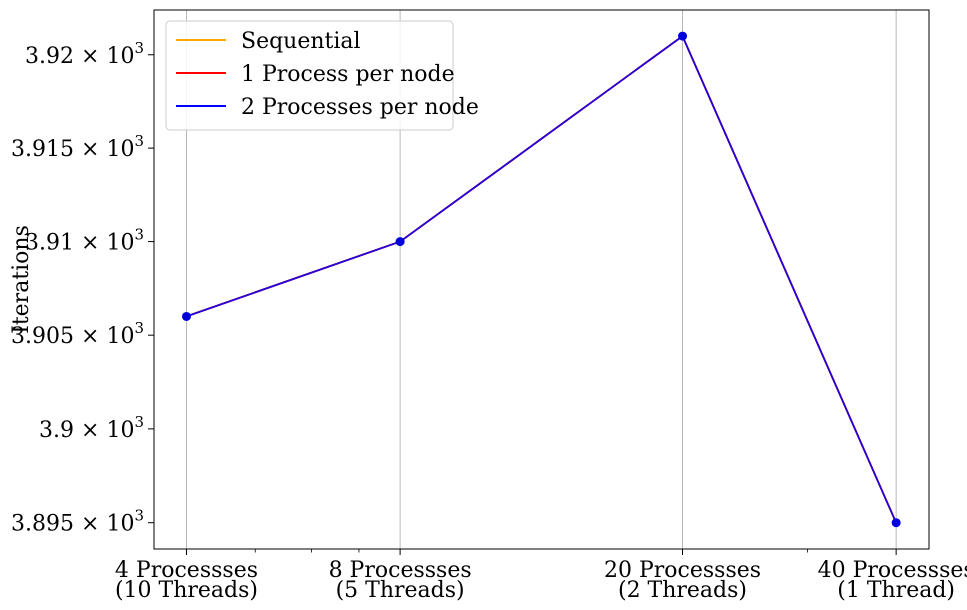  Describe the element at coordinates (77, 522) in the screenshot. I see `y-tick-label: 3.895 × 103` at that location.